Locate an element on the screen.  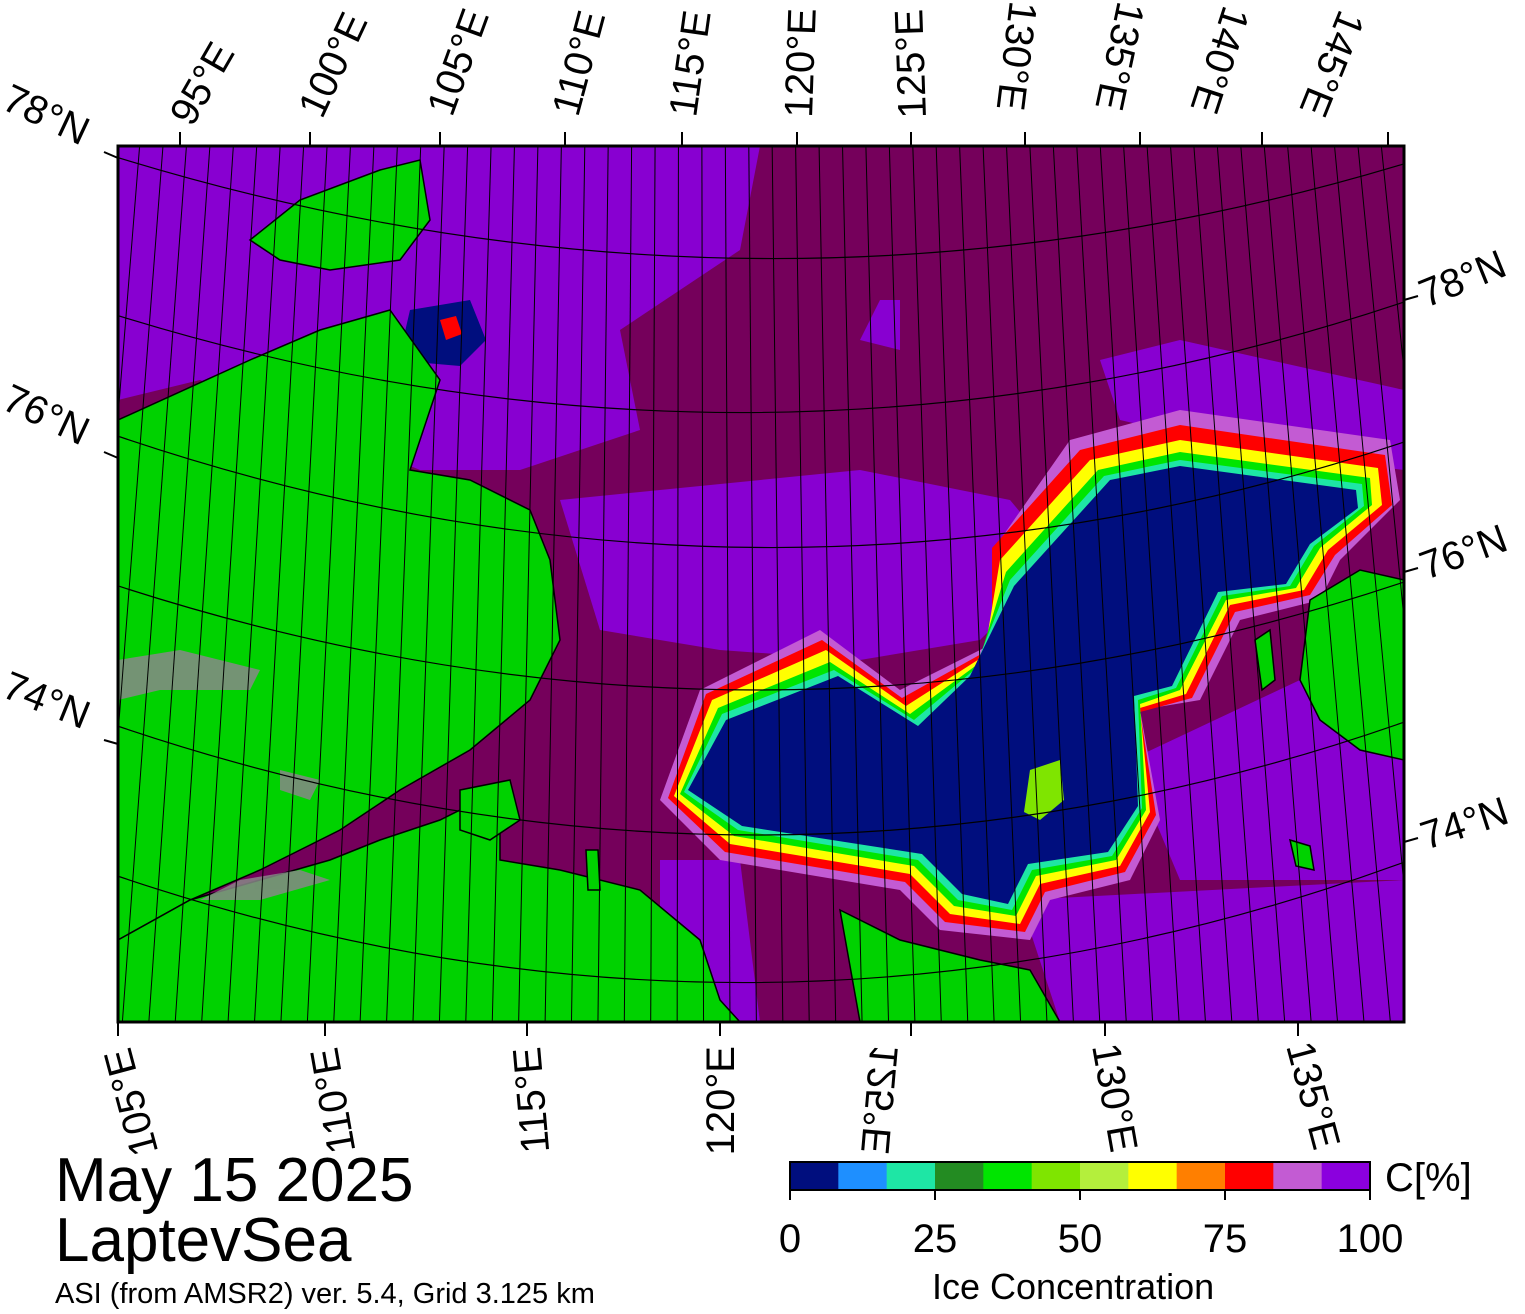
lon-label-top: 120°E is located at coordinates (801, 62).